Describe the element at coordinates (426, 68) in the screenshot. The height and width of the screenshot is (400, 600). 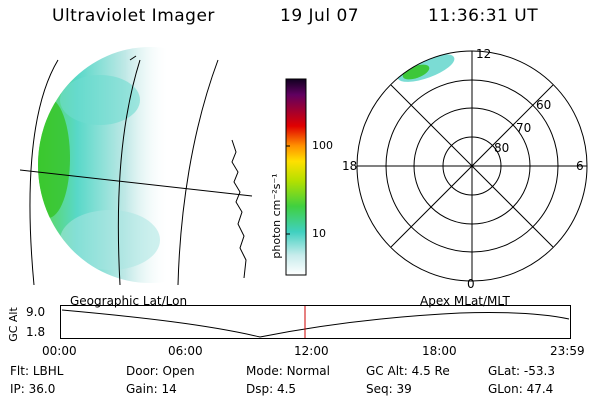
I see `polar-aurora-emission` at that location.